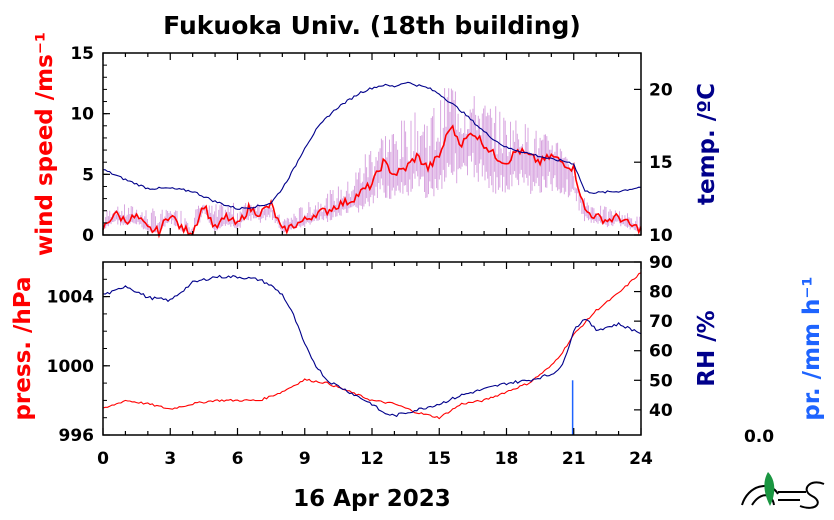  Describe the element at coordinates (661, 322) in the screenshot. I see `y-right-tick-label: 70` at that location.